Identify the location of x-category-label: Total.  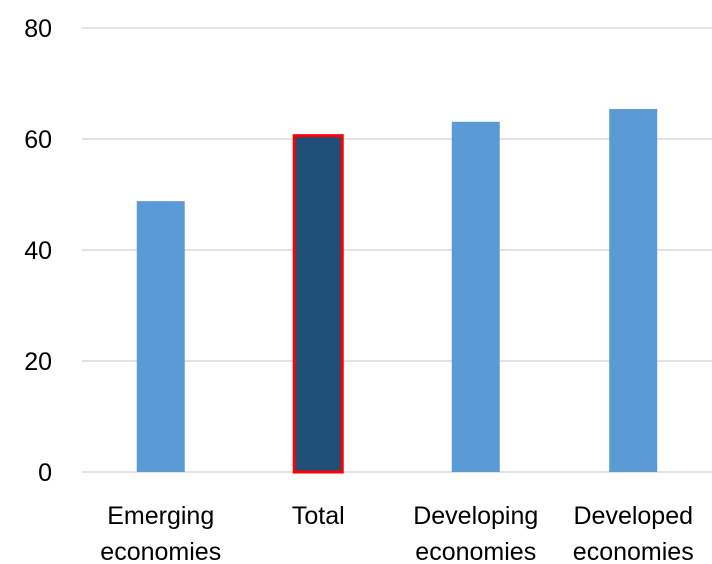
(318, 516).